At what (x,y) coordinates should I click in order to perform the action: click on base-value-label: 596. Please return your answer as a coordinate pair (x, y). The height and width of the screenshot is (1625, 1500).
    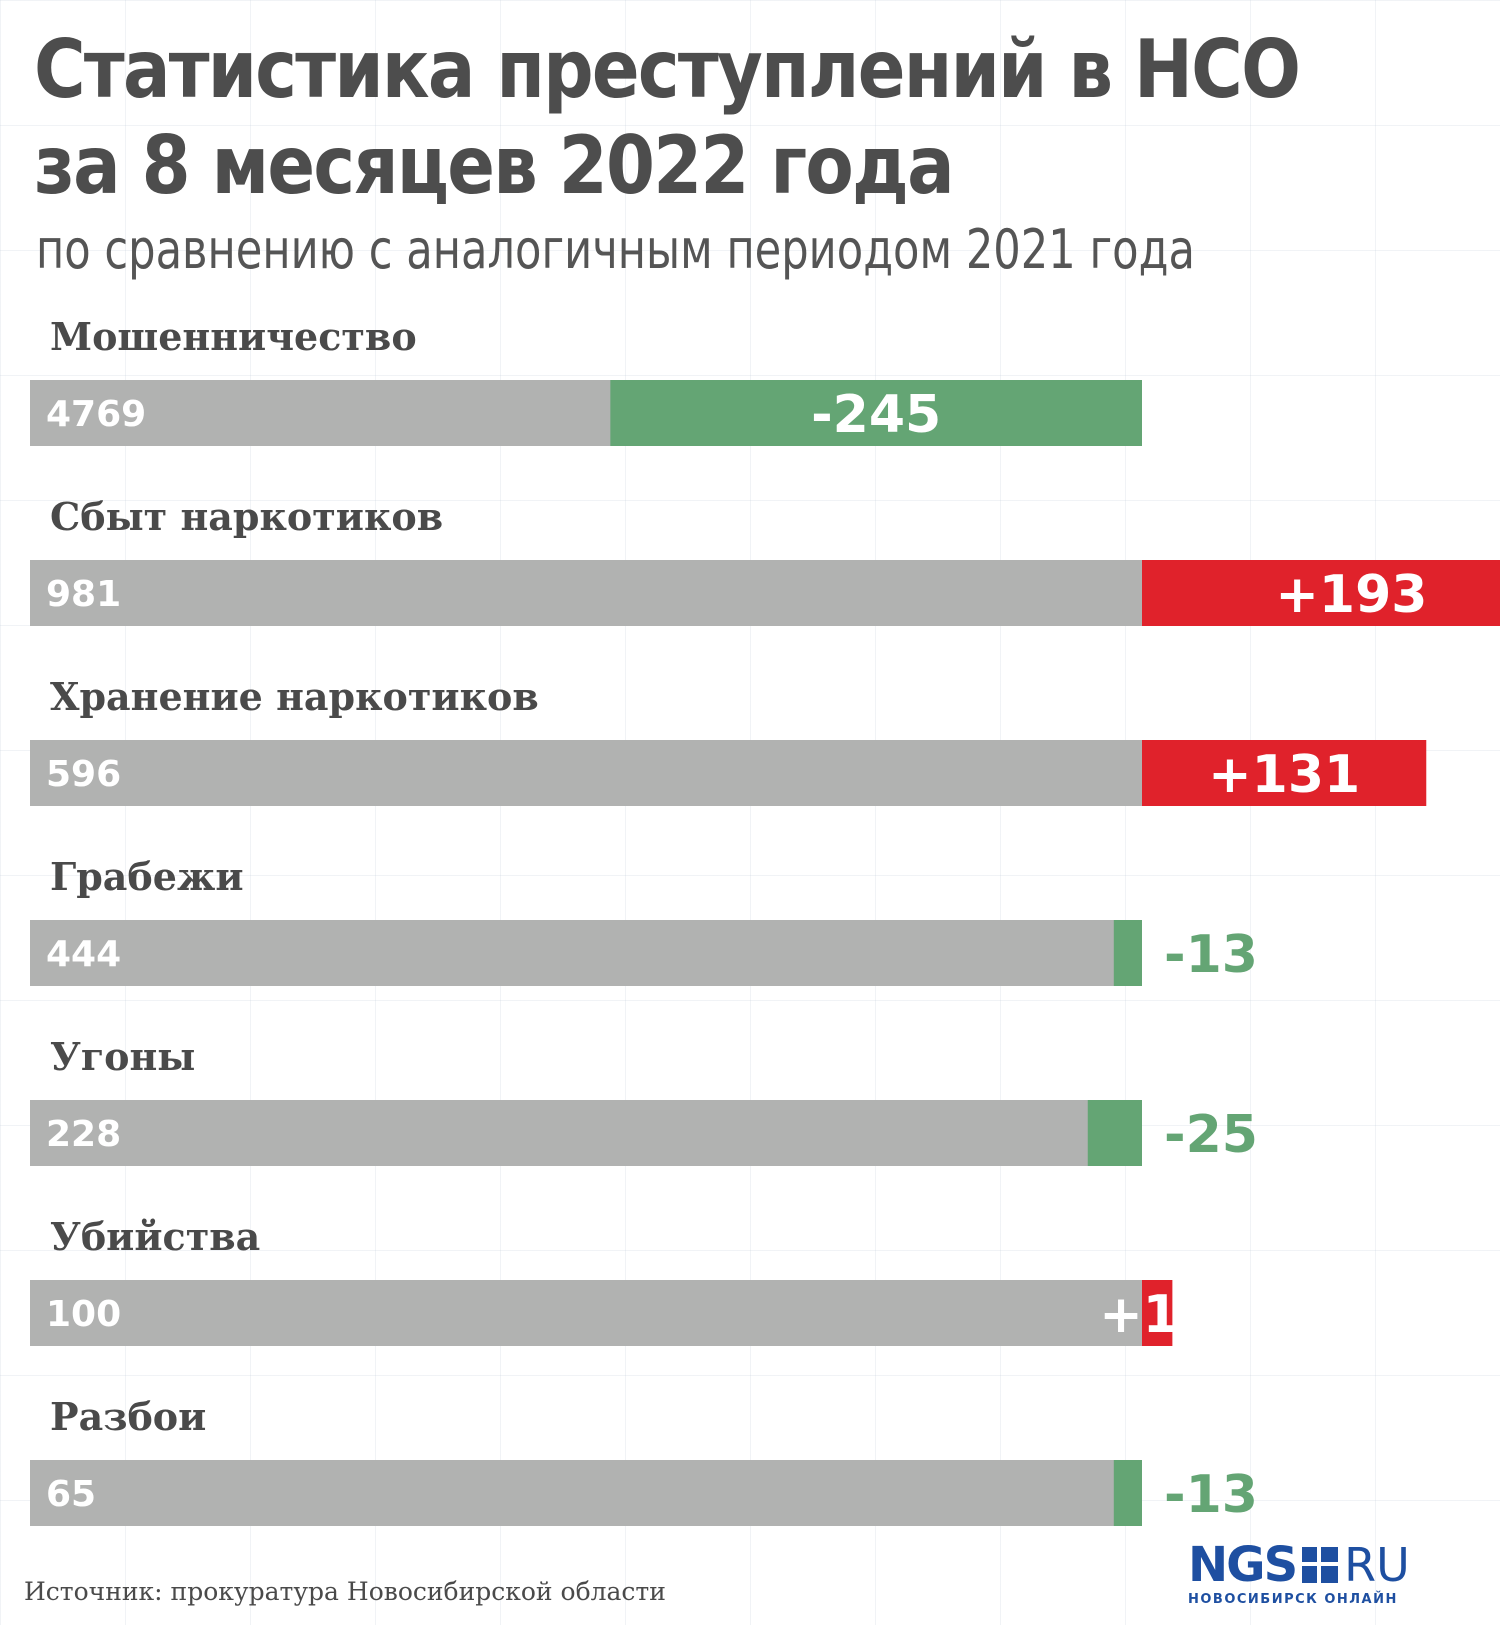
    Looking at the image, I should click on (83, 774).